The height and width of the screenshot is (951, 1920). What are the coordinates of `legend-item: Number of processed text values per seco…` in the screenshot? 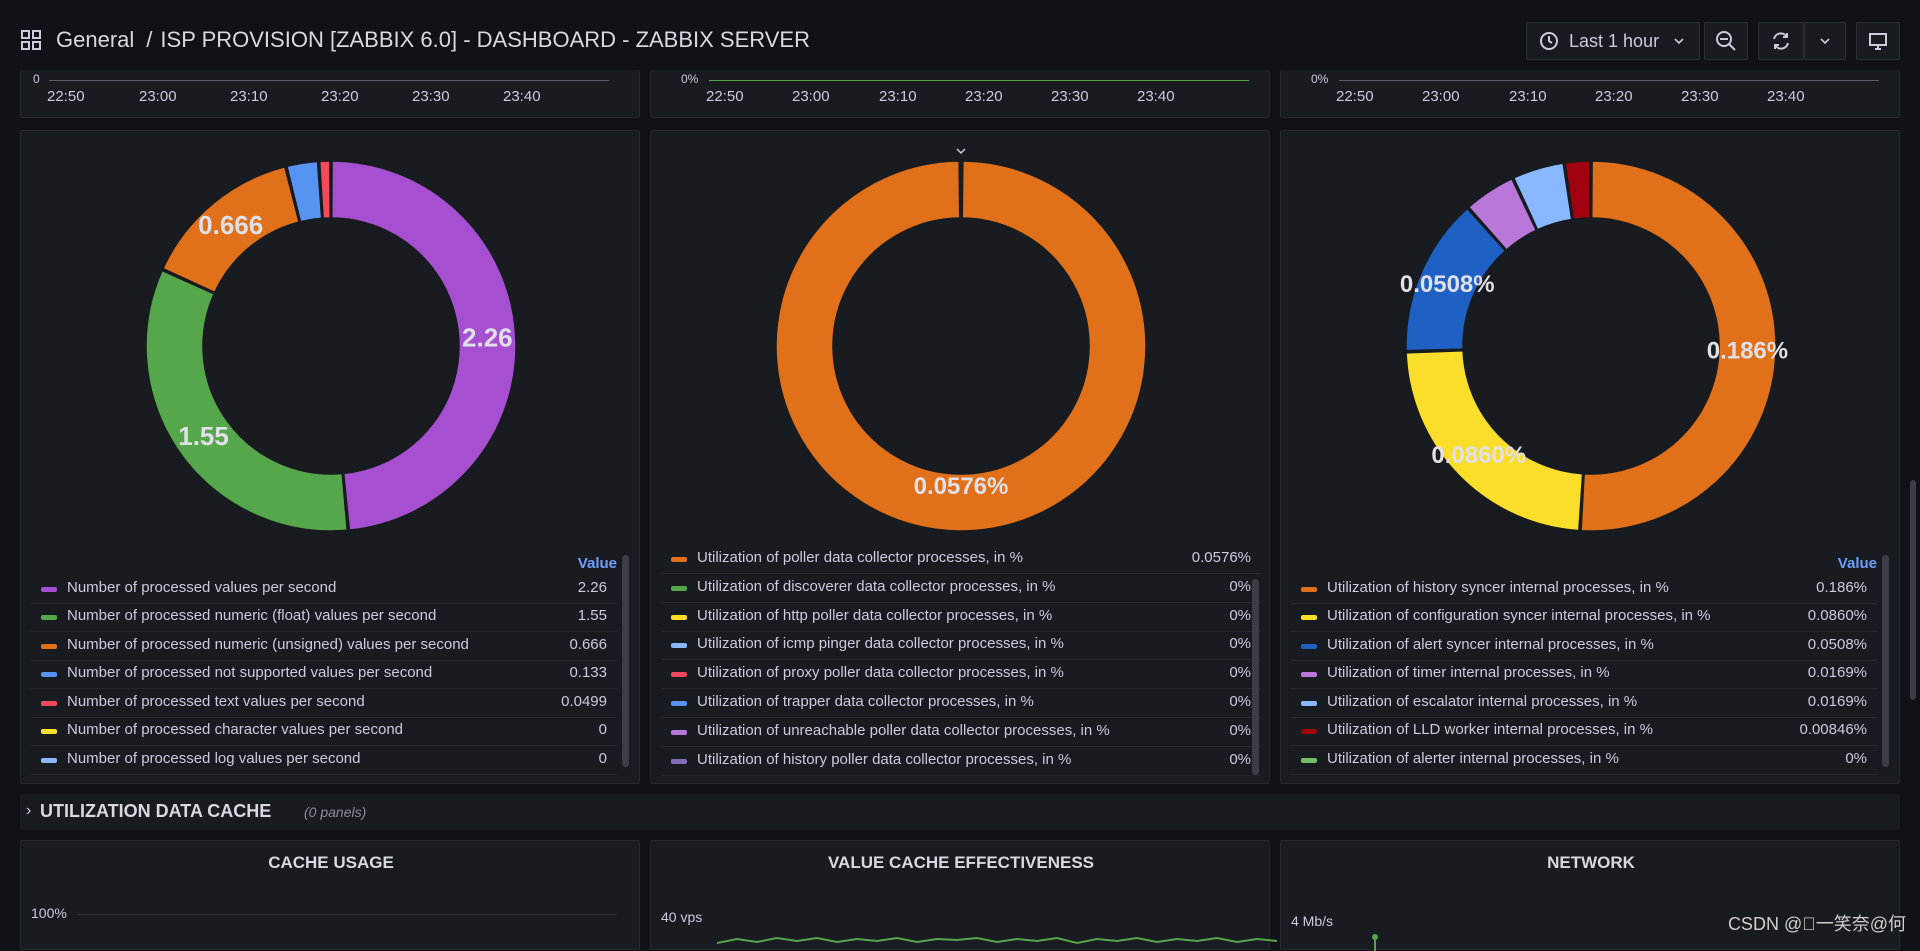 It's located at (324, 703).